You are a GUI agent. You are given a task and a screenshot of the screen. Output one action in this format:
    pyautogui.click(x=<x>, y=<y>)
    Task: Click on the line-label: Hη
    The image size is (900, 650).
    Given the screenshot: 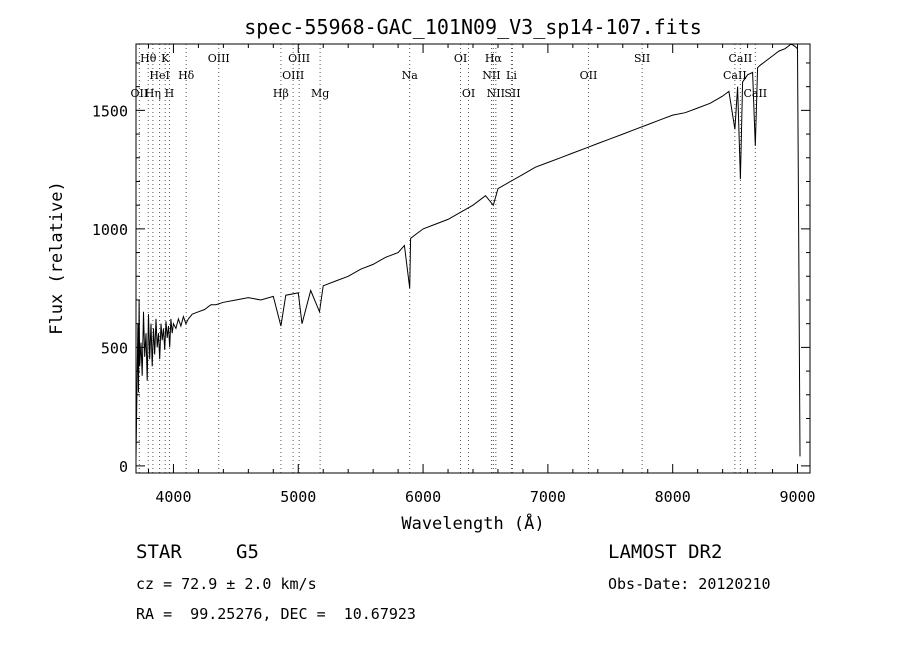 What is the action you would take?
    pyautogui.click(x=153, y=93)
    